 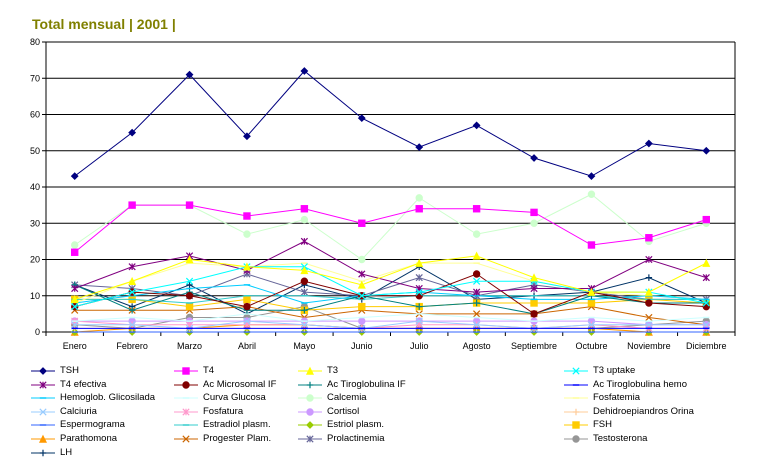 What do you see at coordinates (69, 370) in the screenshot?
I see `legend-label: TSH` at bounding box center [69, 370].